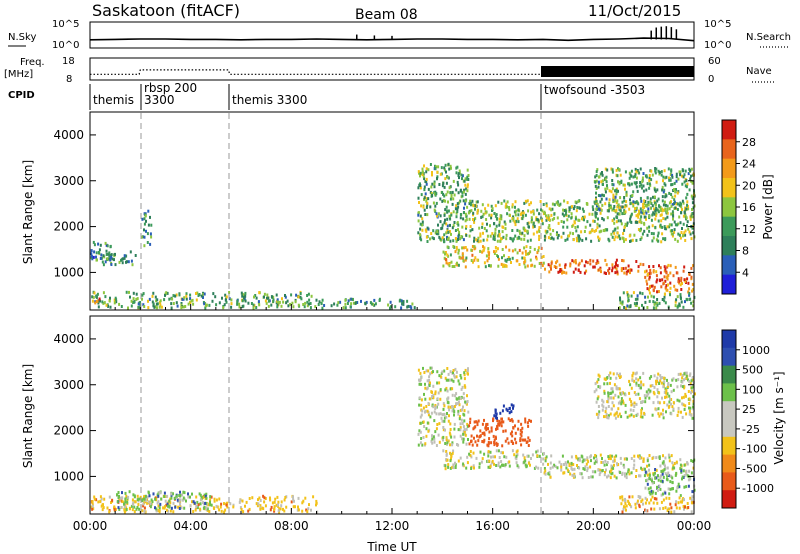  What do you see at coordinates (752, 389) in the screenshot?
I see `colorbar-tick-label: 100` at bounding box center [752, 389].